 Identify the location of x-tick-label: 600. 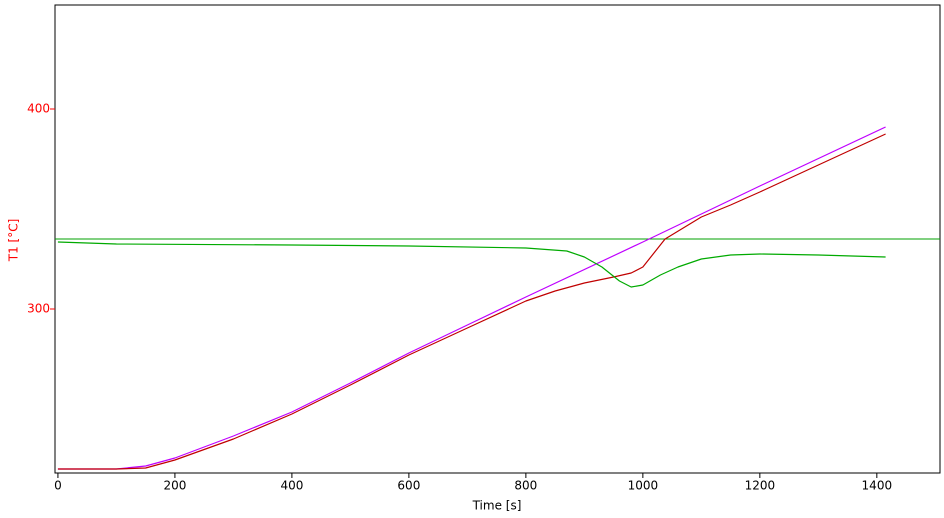
(408, 486).